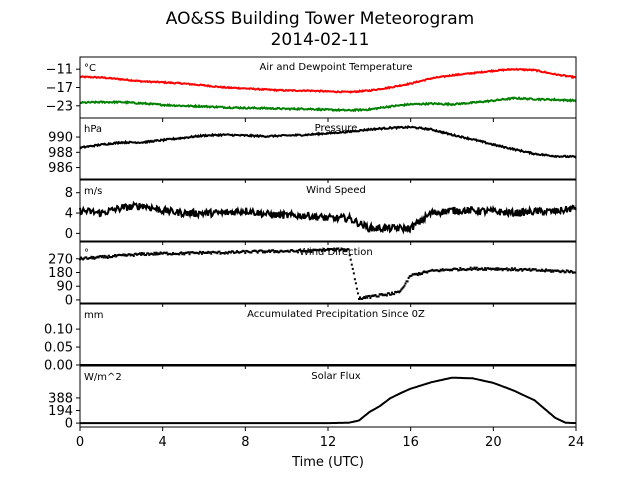 The height and width of the screenshot is (480, 640). Describe the element at coordinates (93, 315) in the screenshot. I see `panel-unit: mm` at that location.